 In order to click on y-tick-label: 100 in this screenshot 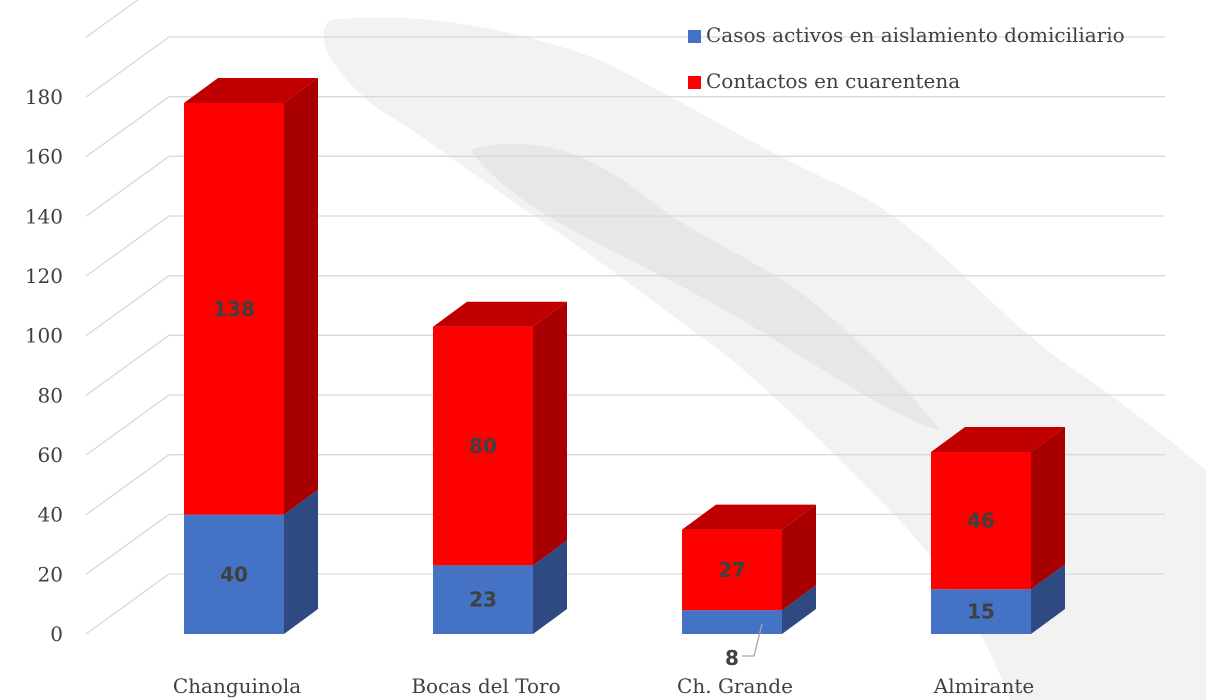, I will do `click(44, 336)`.